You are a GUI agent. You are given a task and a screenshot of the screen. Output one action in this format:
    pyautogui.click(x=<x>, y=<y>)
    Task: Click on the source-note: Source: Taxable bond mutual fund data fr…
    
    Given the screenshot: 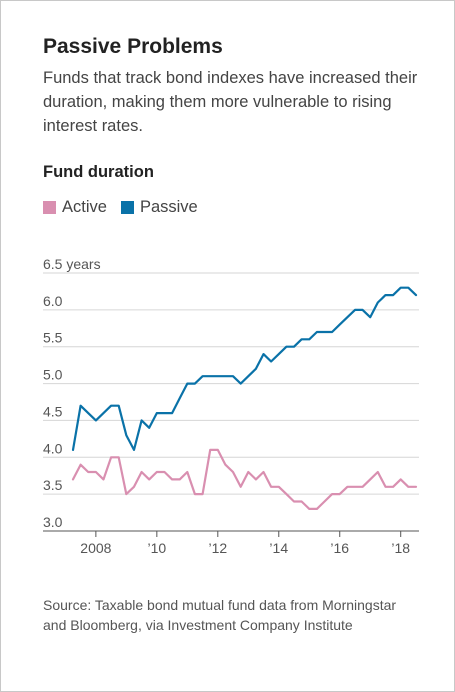 What is the action you would take?
    pyautogui.click(x=220, y=615)
    